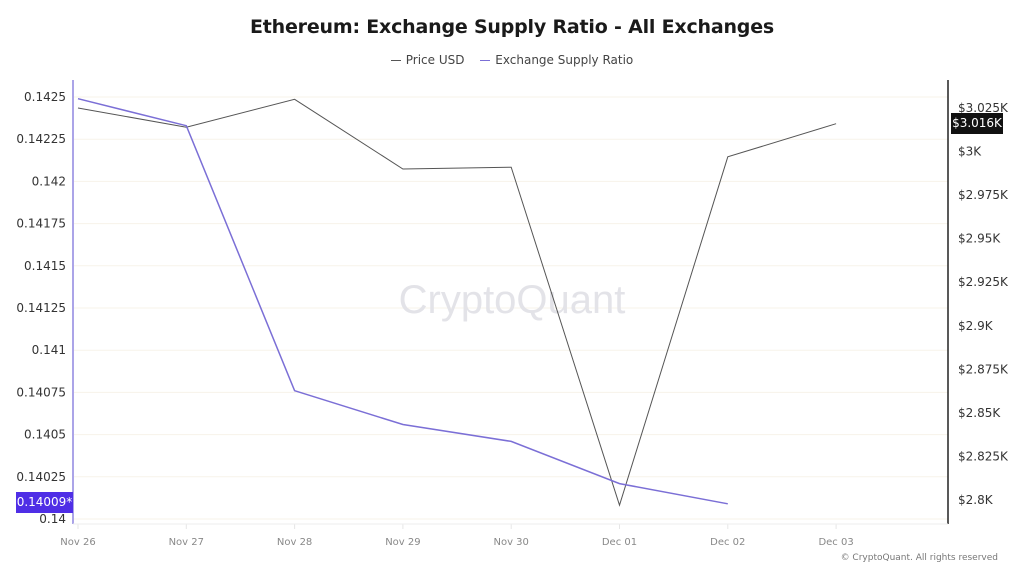 The image size is (1024, 576). Describe the element at coordinates (983, 456) in the screenshot. I see `right-tick-label: $2.825K` at that location.